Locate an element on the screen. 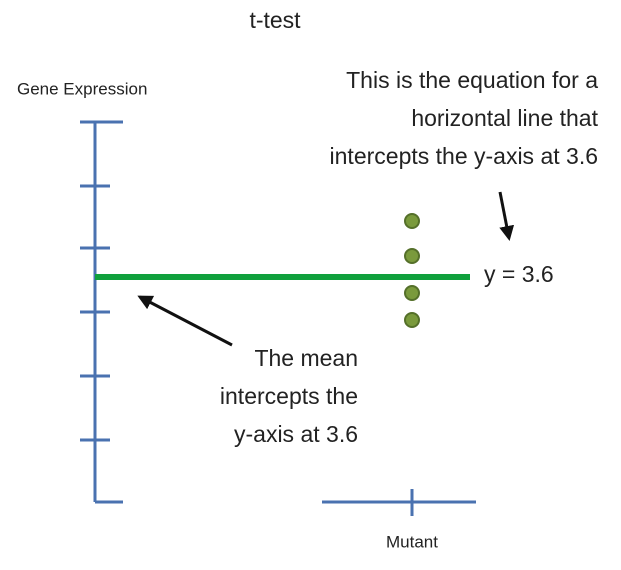  note-line: horizontal line that is located at coordinates (504, 118).